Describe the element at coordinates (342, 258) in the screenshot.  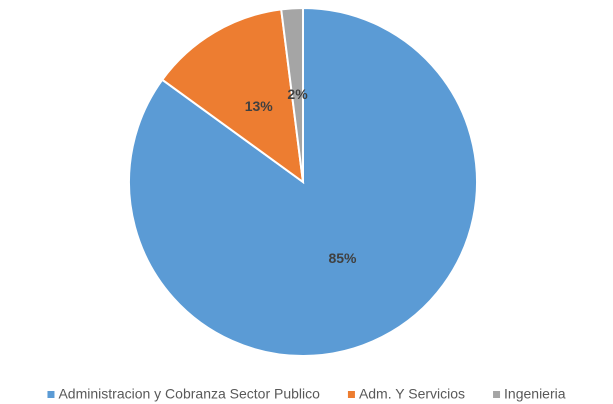
I see `data-label: 85%` at that location.